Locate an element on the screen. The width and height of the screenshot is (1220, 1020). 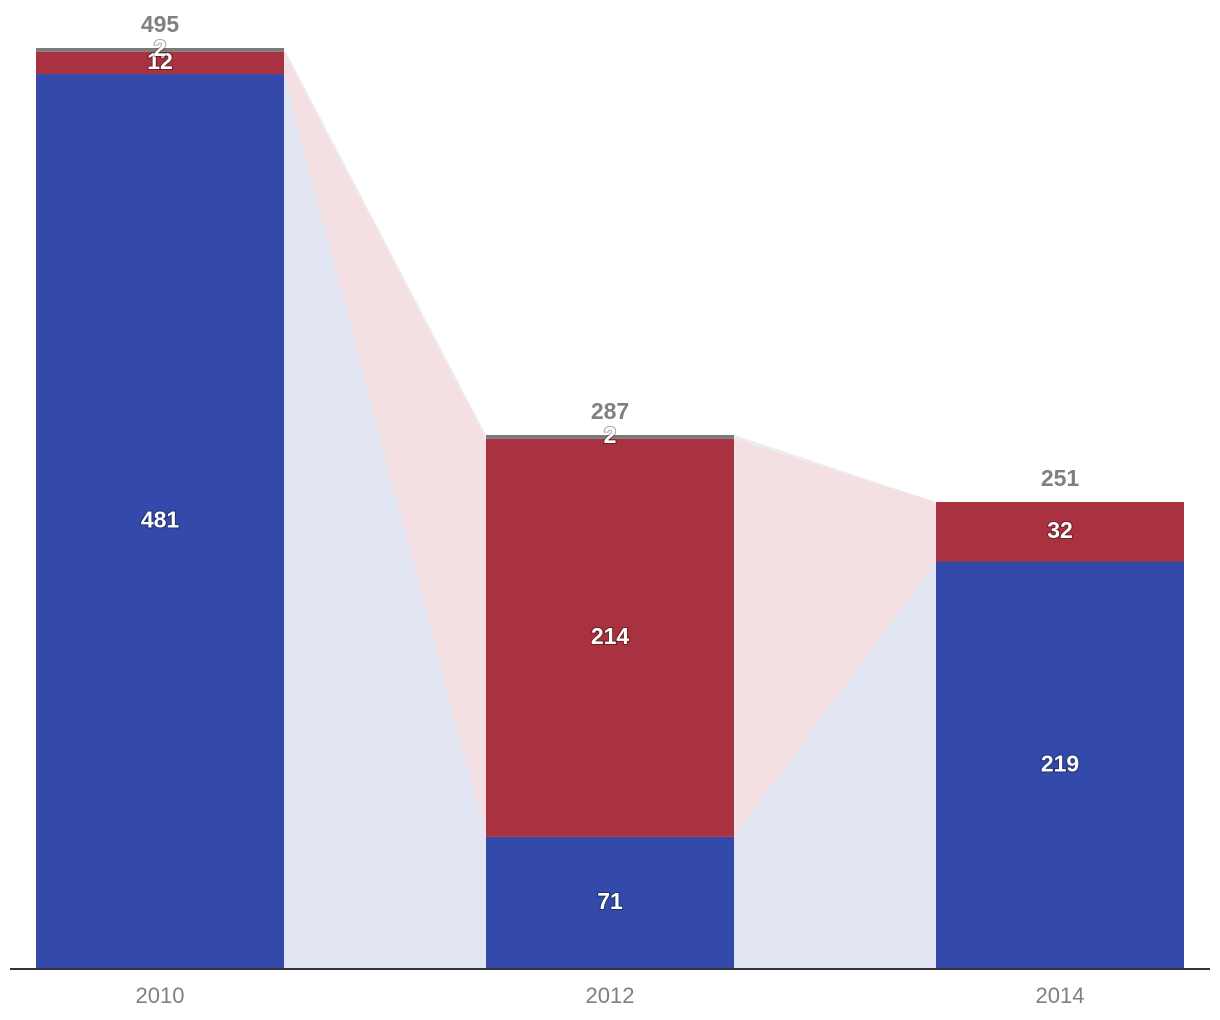
segment-label-2012-1: 214 is located at coordinates (610, 636).